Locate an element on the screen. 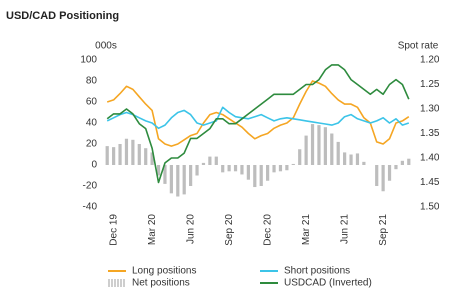 The width and height of the screenshot is (474, 295). x-tick-label: Dec 20 is located at coordinates (267, 230).